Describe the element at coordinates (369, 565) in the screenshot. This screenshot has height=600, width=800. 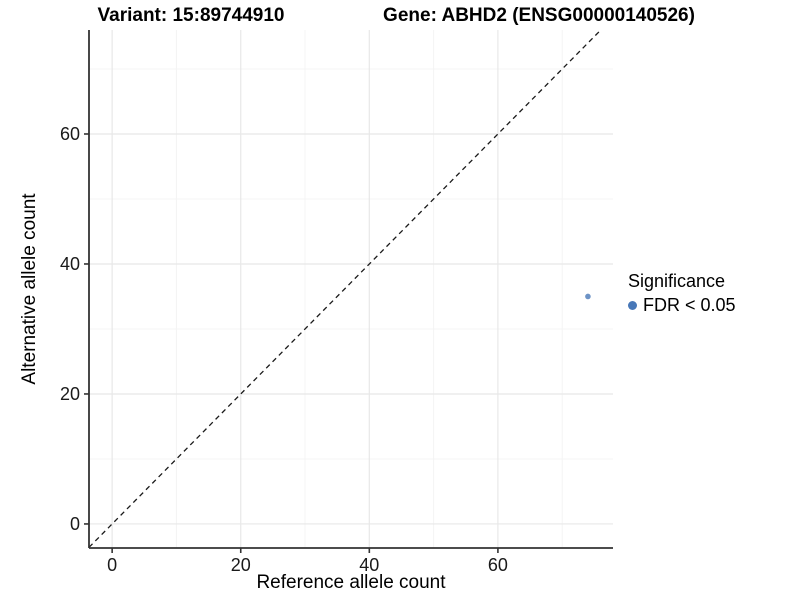
I see `x-tick-label: 40` at that location.